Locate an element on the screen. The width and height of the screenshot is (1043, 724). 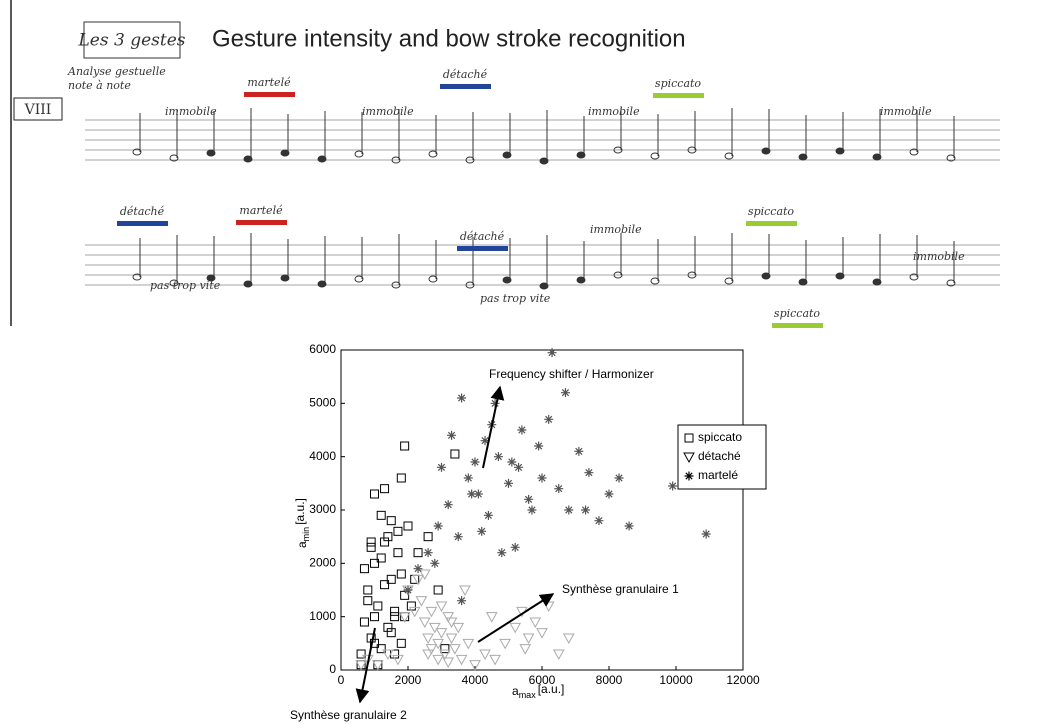
bow-stroke-label: spiccato is located at coordinates (678, 83).